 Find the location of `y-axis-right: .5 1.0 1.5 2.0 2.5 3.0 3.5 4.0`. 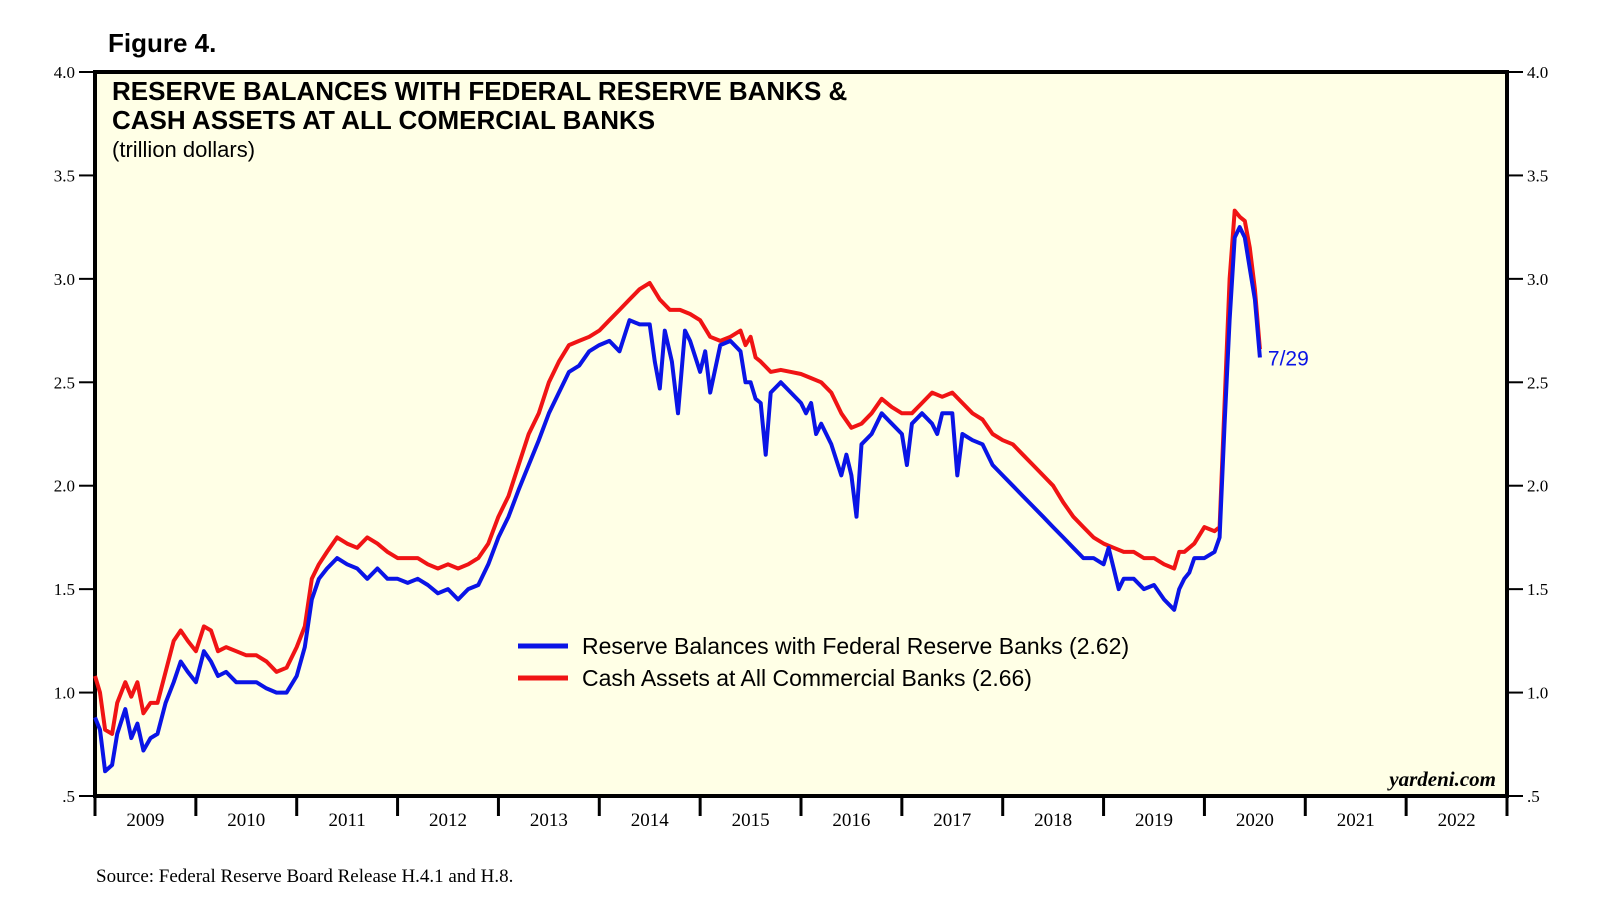

y-axis-right: .5 1.0 1.5 2.0 2.5 3.0 3.5 4.0 is located at coordinates (1527, 434).